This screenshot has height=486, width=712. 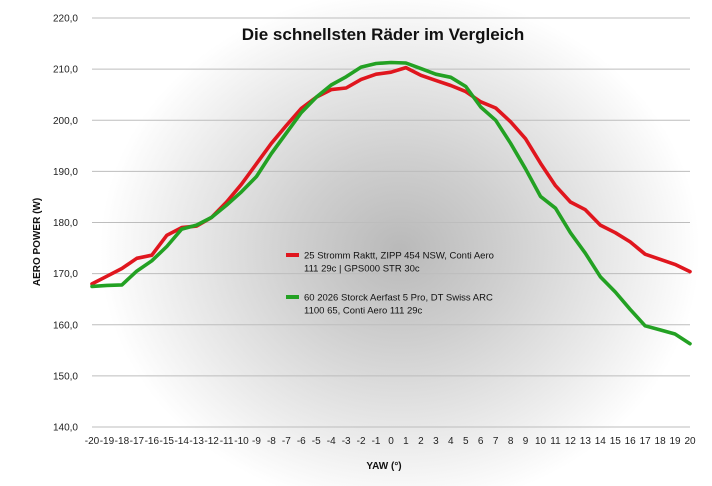 I want to click on x-tick-label: 4, so click(x=451, y=441).